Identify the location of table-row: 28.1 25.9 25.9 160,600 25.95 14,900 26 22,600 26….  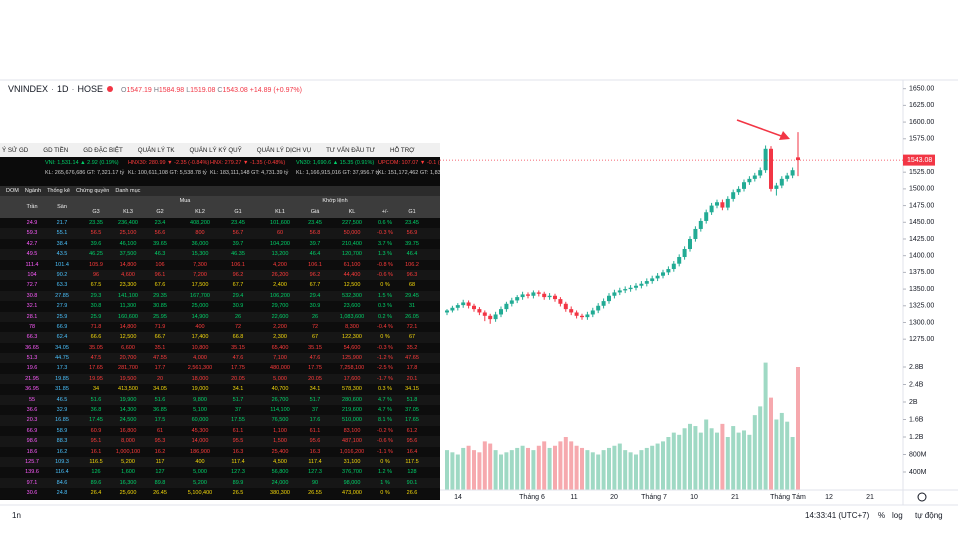
(220, 316).